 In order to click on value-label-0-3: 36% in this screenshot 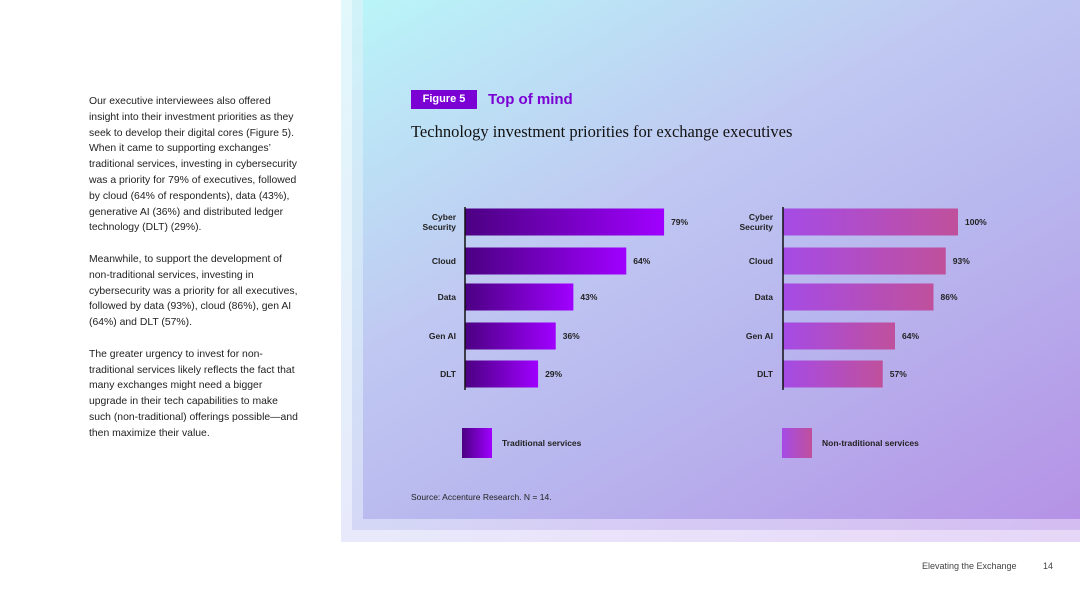, I will do `click(571, 336)`.